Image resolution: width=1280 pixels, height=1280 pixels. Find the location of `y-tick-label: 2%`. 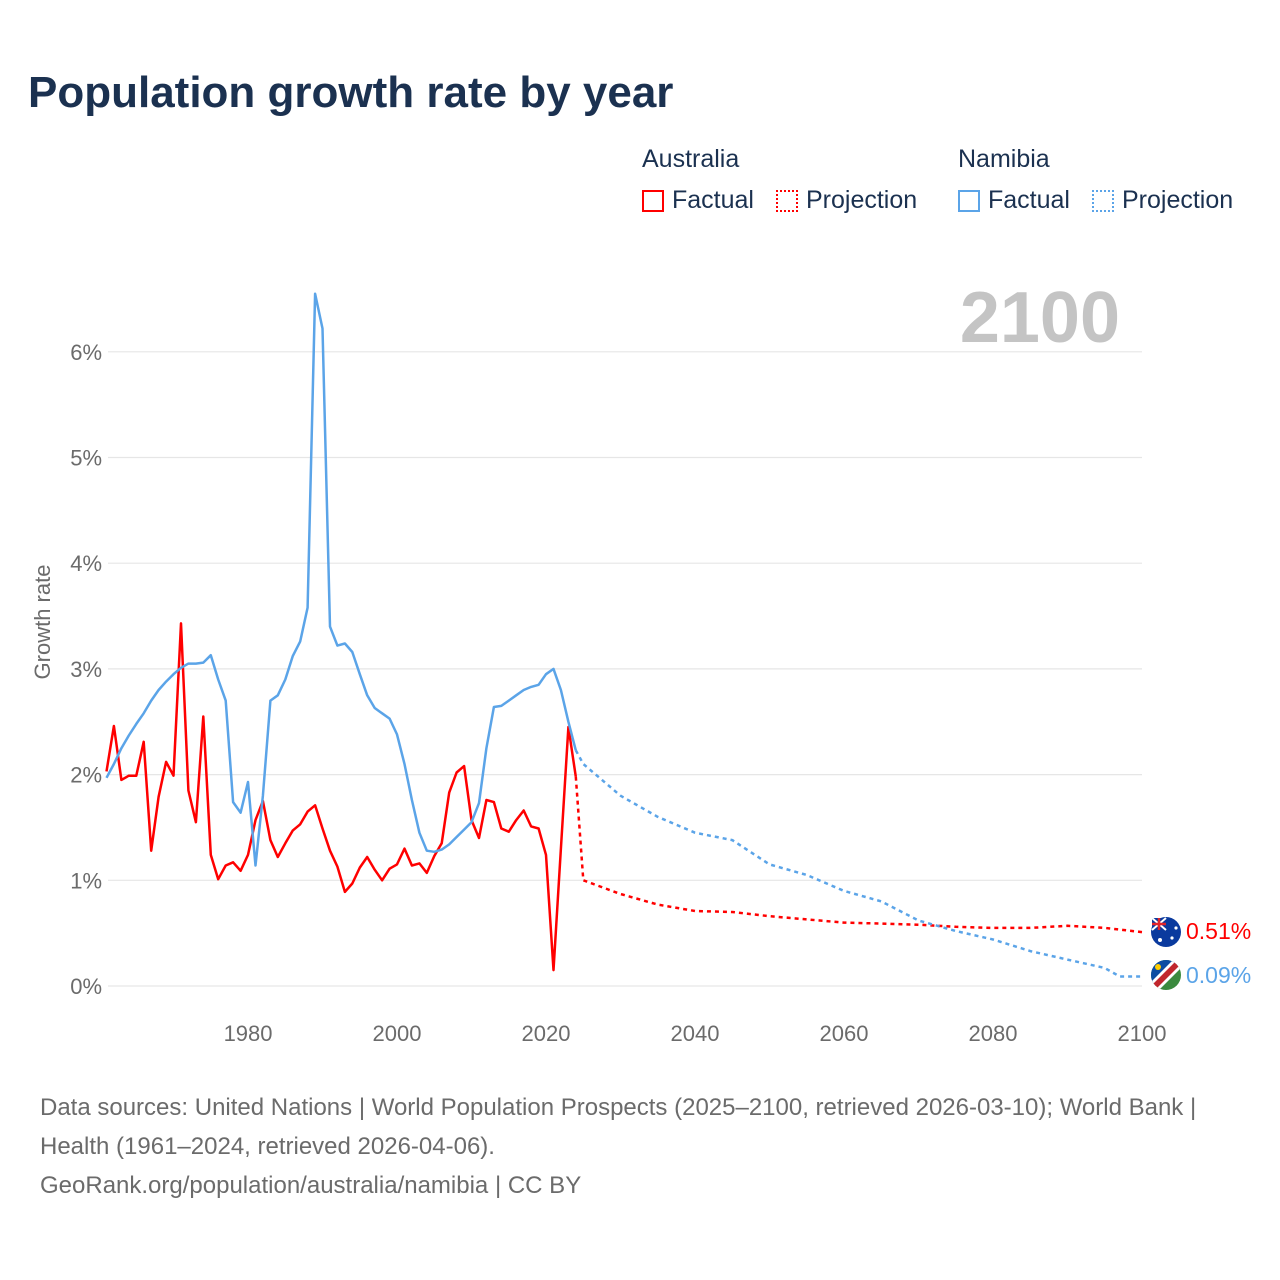

y-tick-label: 2% is located at coordinates (86, 775).